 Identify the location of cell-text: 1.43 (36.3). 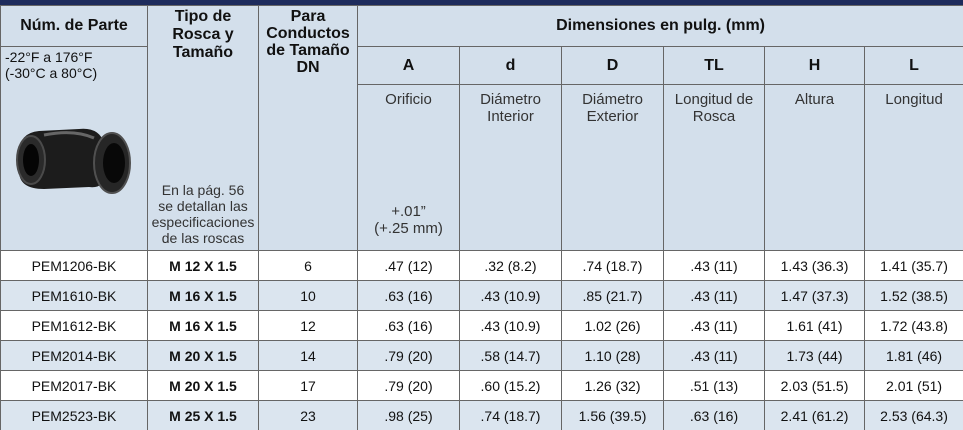
(814, 265).